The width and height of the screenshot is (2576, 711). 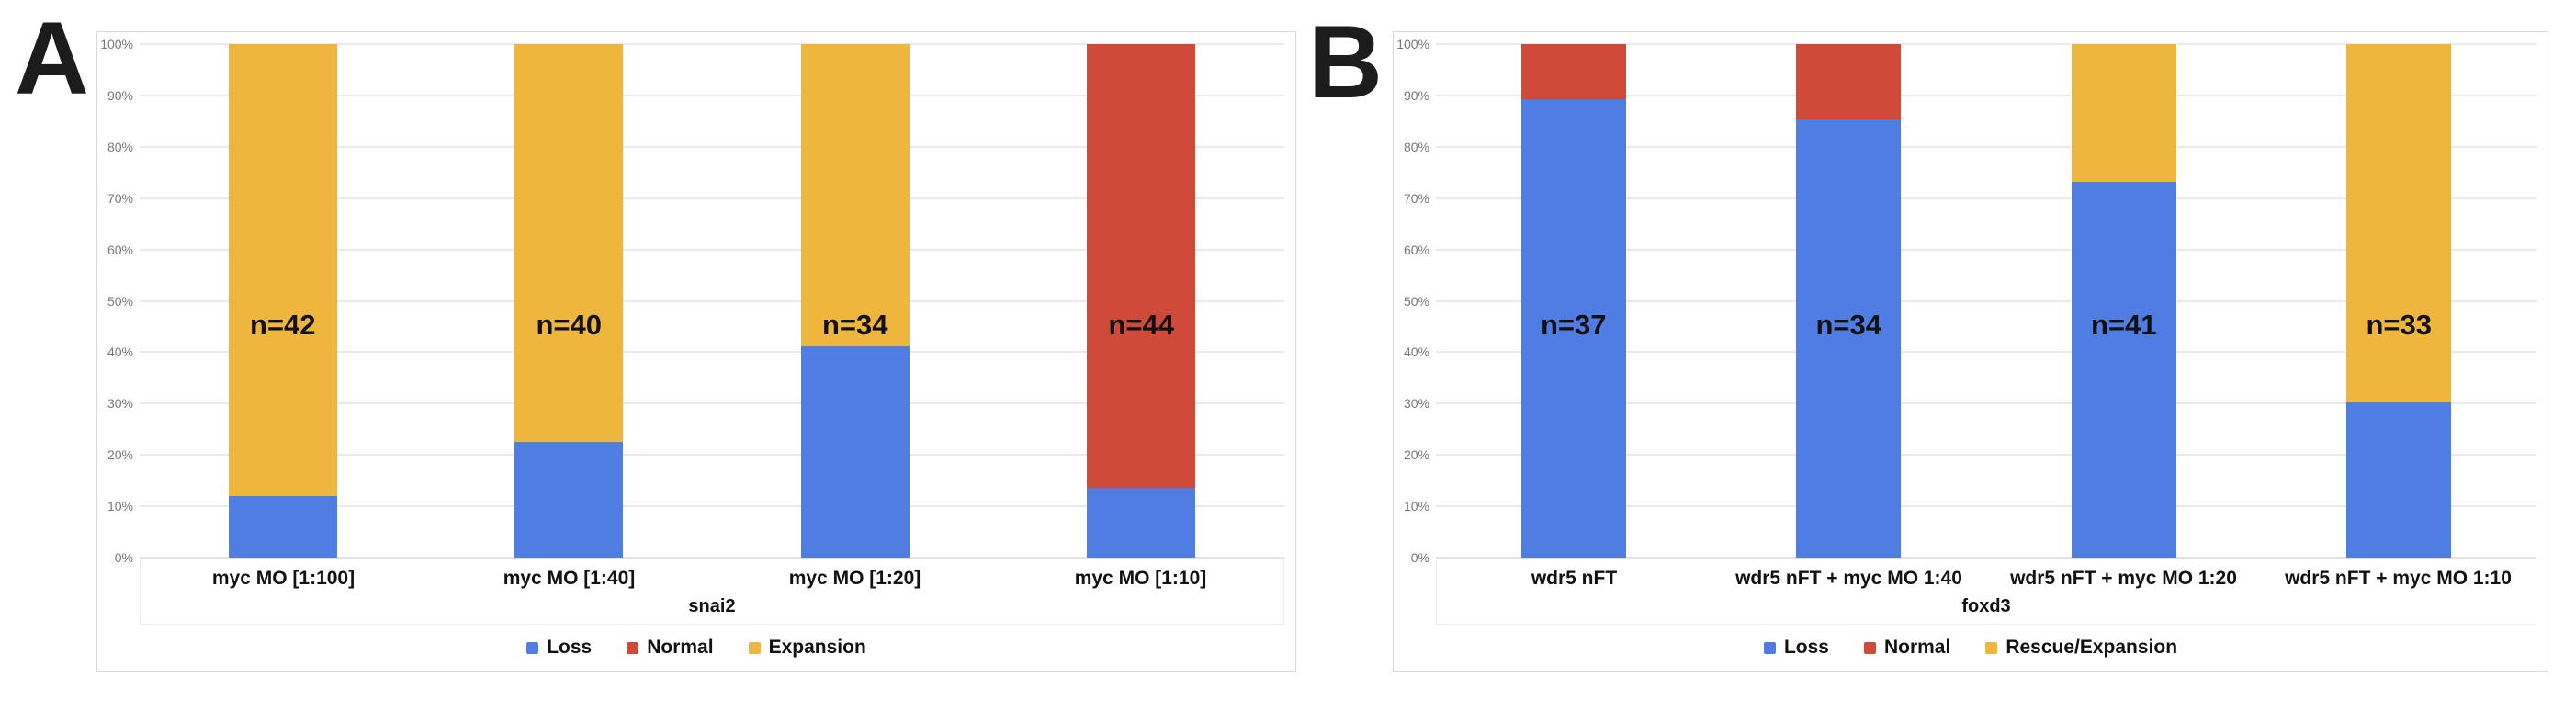 What do you see at coordinates (754, 647) in the screenshot?
I see `legend-swatch-expansion` at bounding box center [754, 647].